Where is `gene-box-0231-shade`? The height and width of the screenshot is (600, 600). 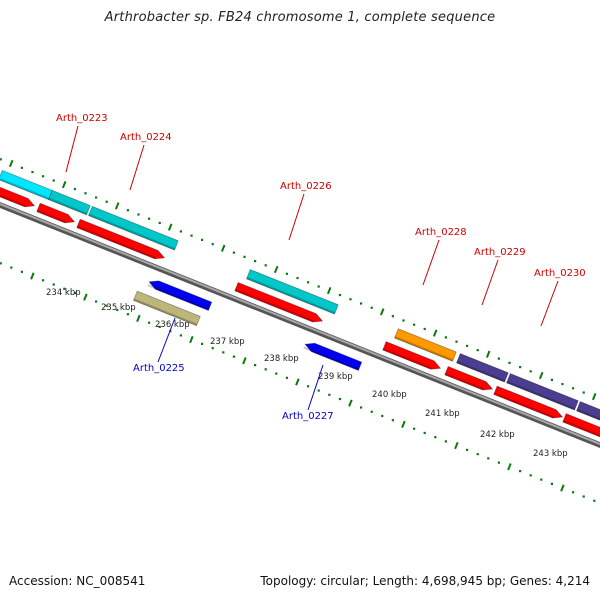
gene-box-0231-shade is located at coordinates (588, 414).